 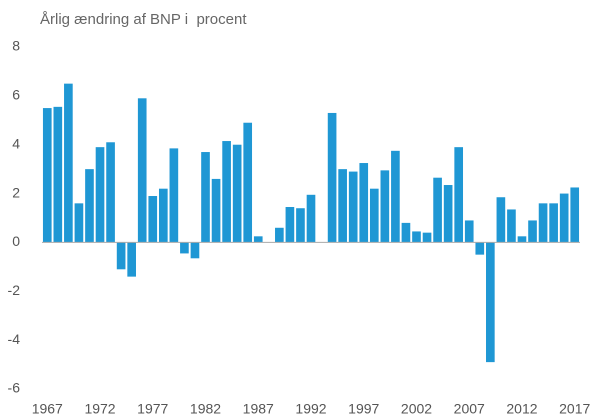 What do you see at coordinates (416, 409) in the screenshot?
I see `x-tick-label: 2002` at bounding box center [416, 409].